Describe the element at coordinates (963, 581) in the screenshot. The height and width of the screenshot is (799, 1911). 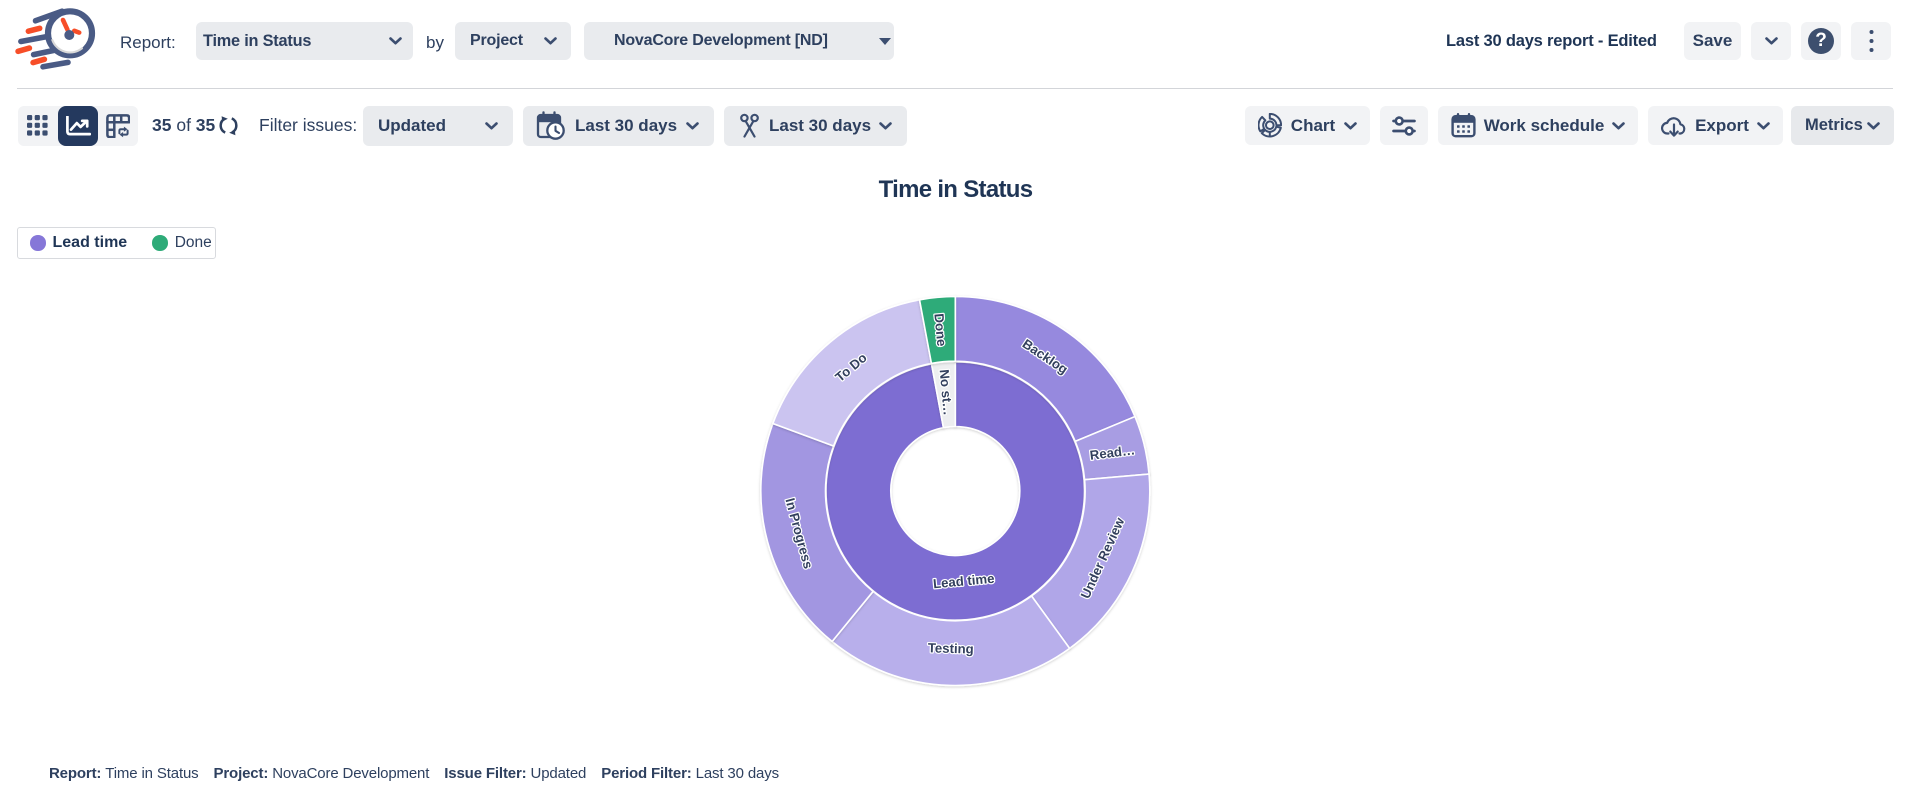
I see `svg-text: Lead time` at that location.